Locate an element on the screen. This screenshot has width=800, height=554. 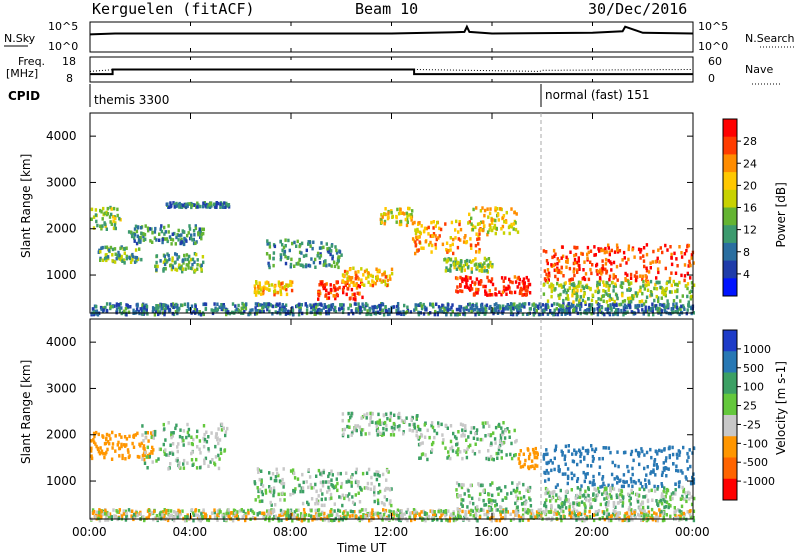
y-tick-label: 2000 is located at coordinates (61, 229).